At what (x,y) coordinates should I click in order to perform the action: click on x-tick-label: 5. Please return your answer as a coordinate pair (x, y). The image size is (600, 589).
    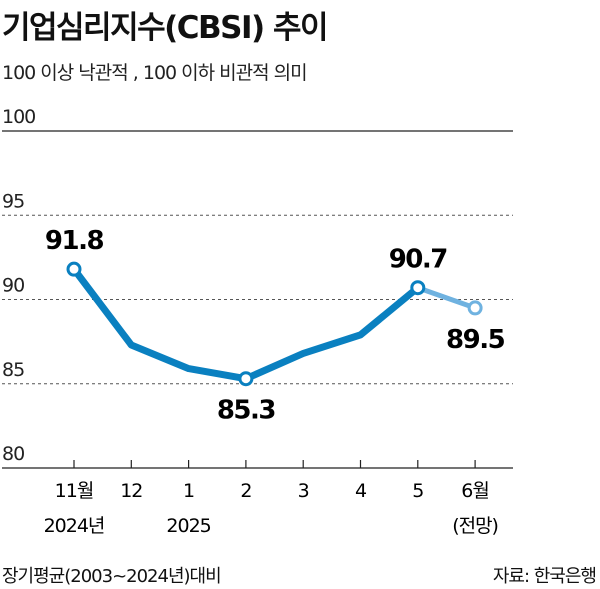
    Looking at the image, I should click on (417, 491).